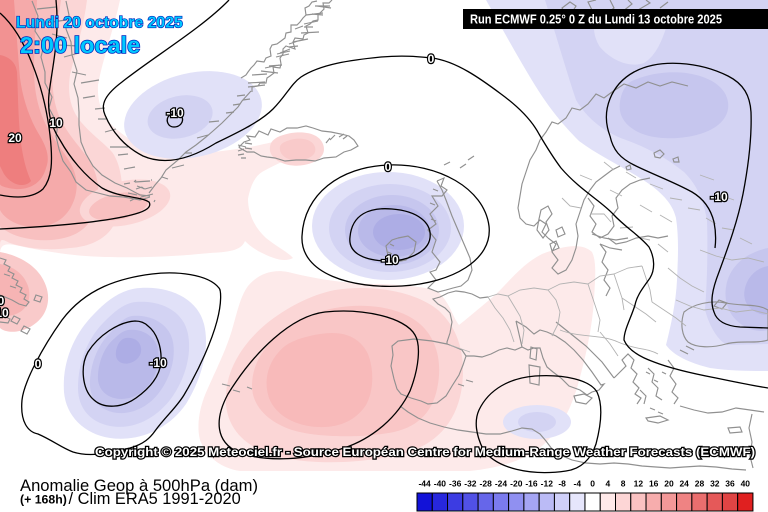  I want to click on svg-text: -28, so click(486, 484).